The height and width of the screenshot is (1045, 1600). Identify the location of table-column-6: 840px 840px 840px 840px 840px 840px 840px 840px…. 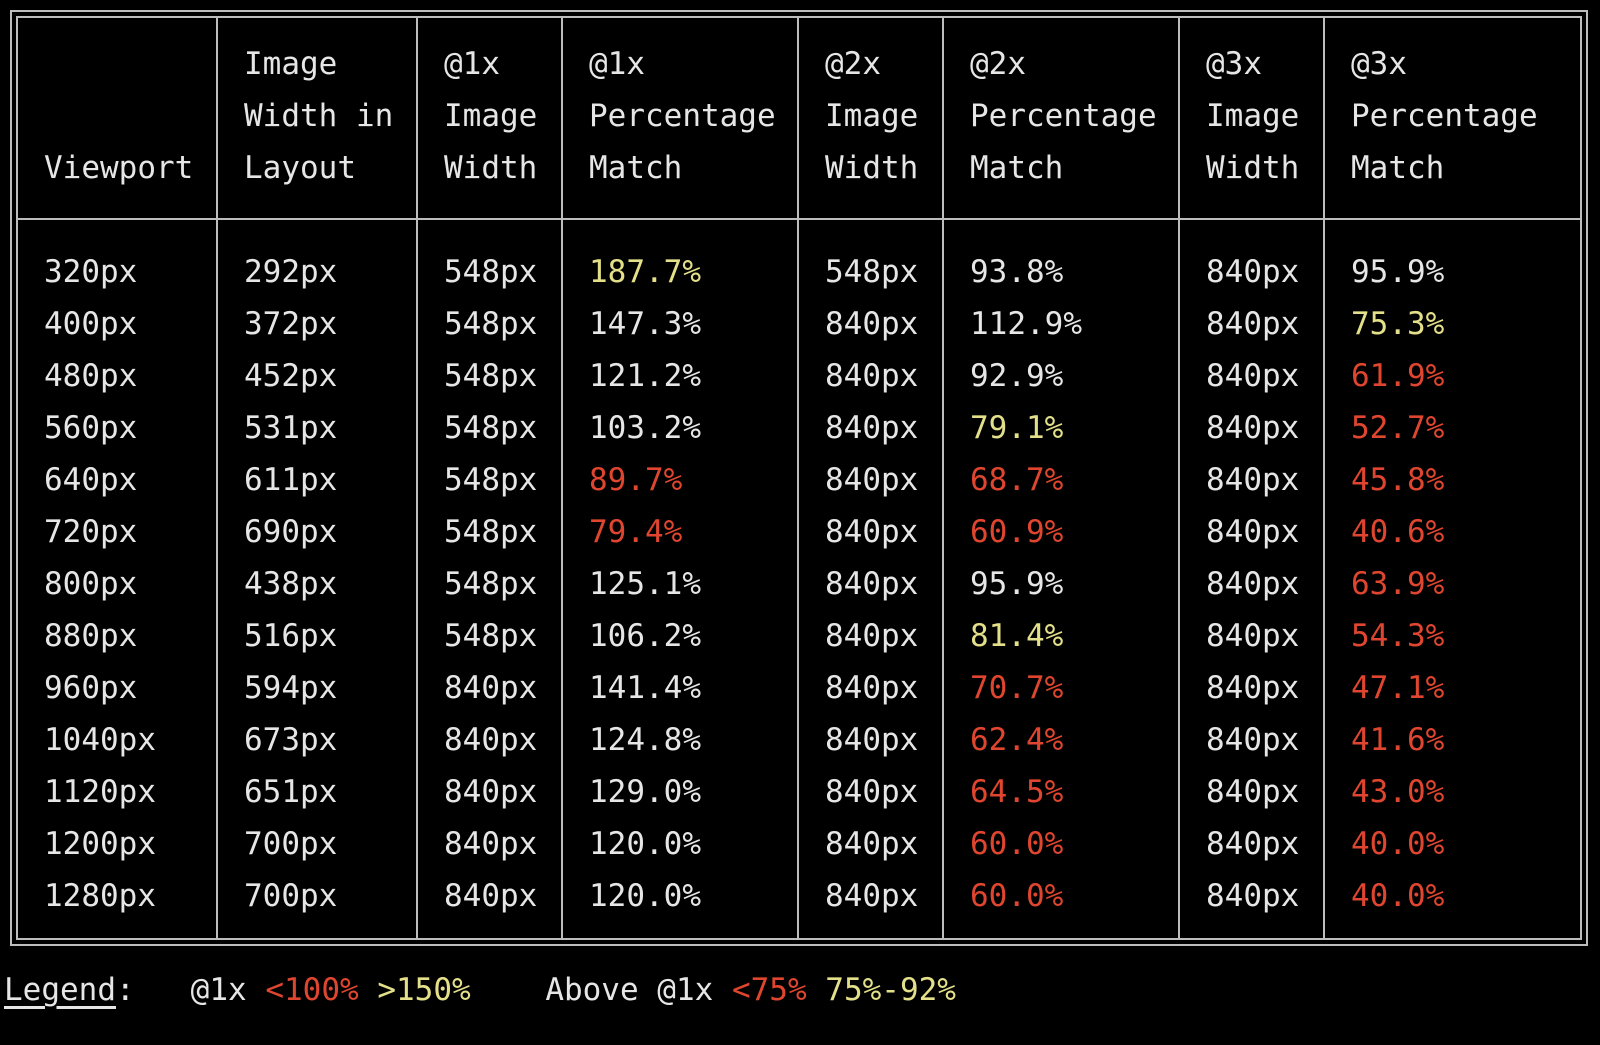
(1251, 578).